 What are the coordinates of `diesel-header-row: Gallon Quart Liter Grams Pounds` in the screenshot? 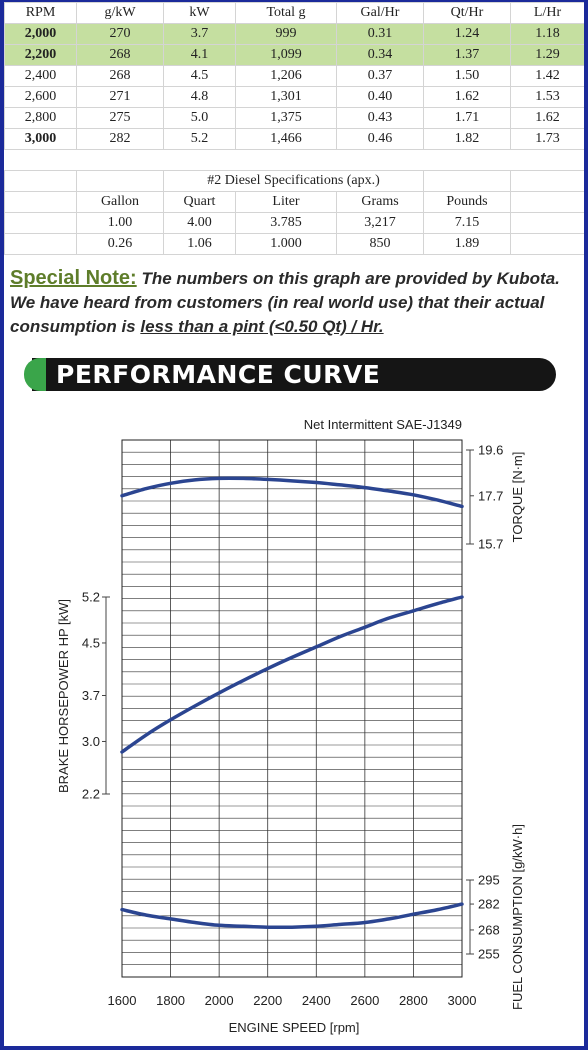 It's located at (294, 202).